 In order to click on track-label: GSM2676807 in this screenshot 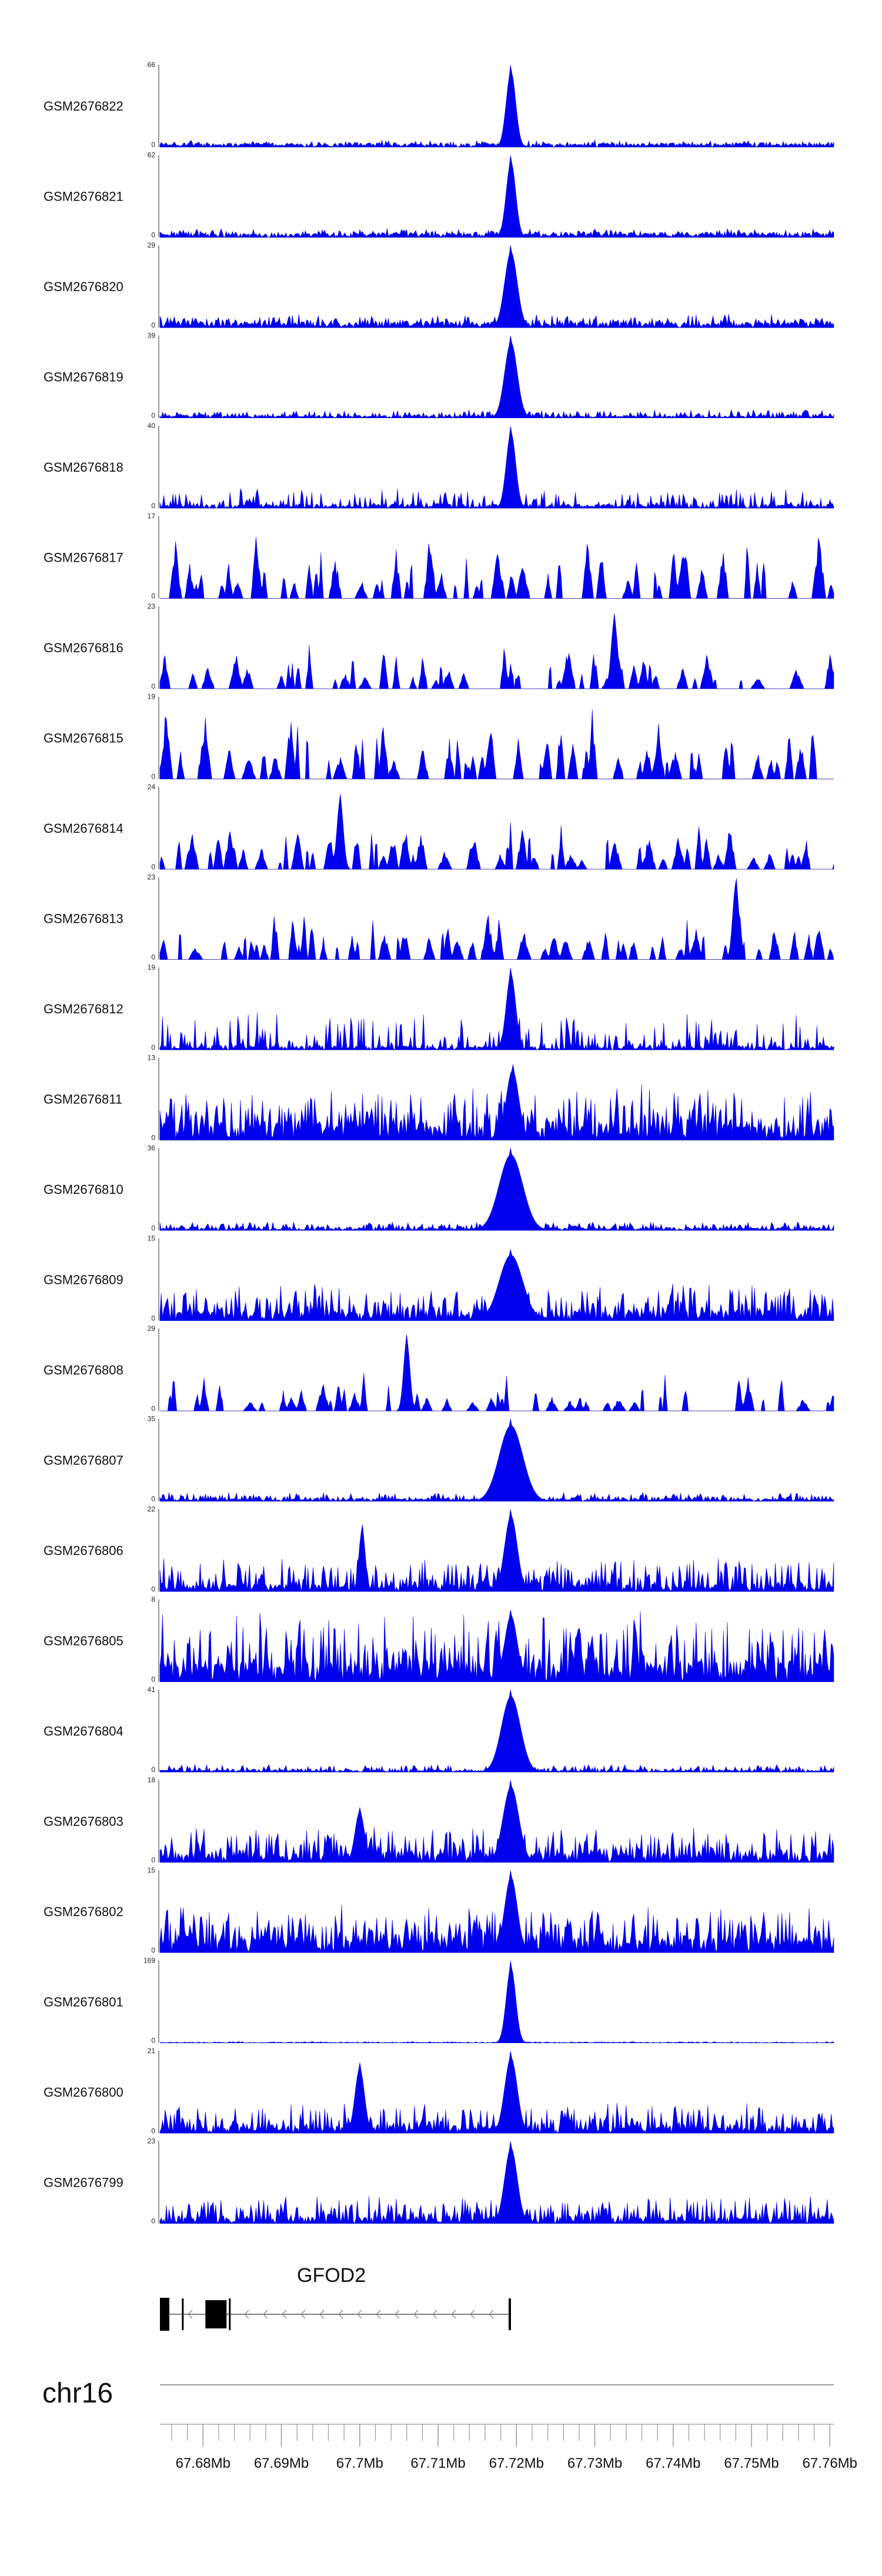, I will do `click(83, 1460)`.